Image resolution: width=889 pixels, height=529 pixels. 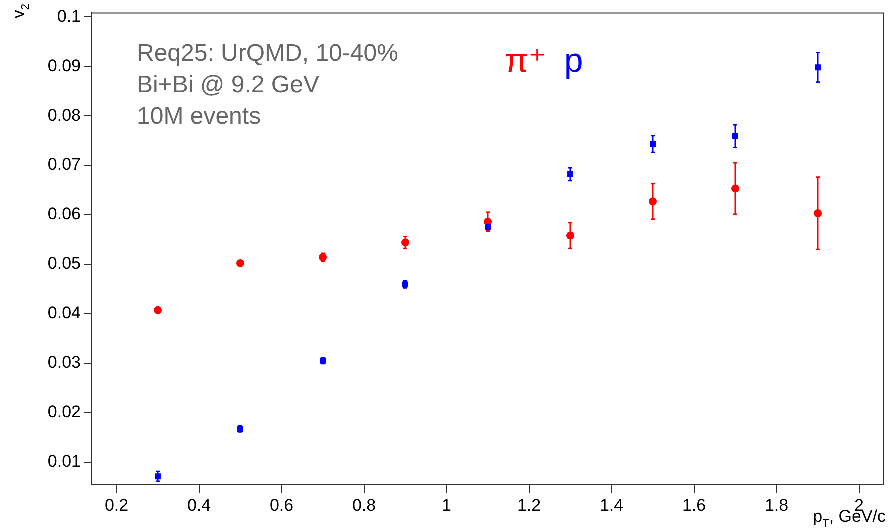 What do you see at coordinates (612, 505) in the screenshot?
I see `x-tick-label: 1.4` at bounding box center [612, 505].